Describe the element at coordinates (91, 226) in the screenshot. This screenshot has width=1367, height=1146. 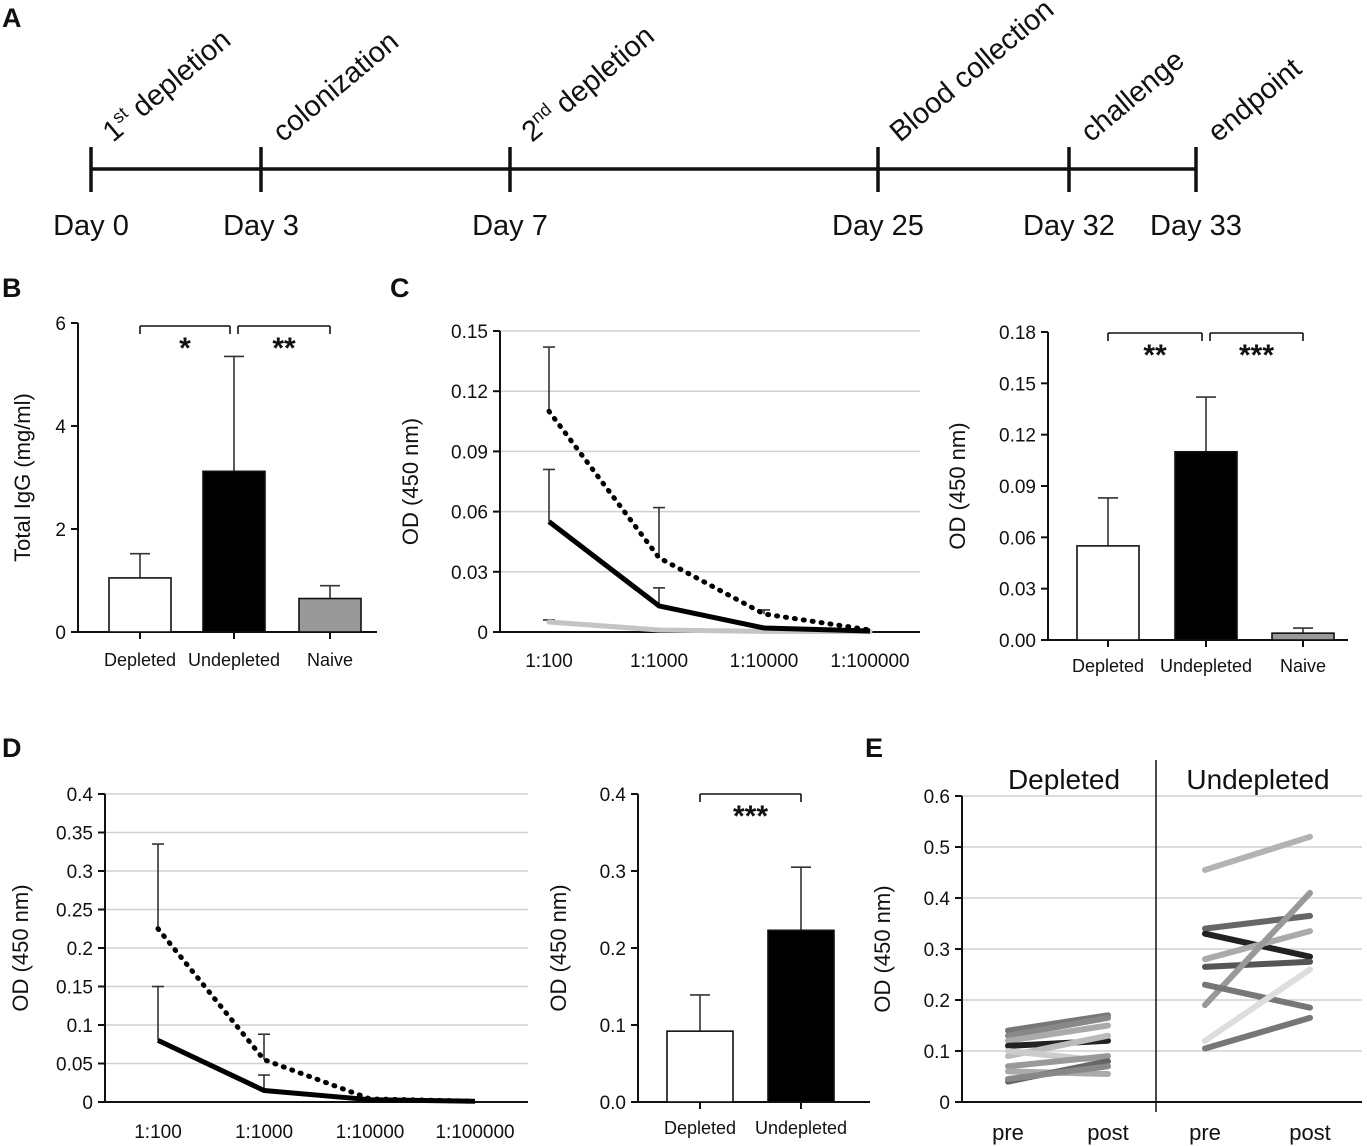
I see `timeline-day-label: Day 0` at that location.